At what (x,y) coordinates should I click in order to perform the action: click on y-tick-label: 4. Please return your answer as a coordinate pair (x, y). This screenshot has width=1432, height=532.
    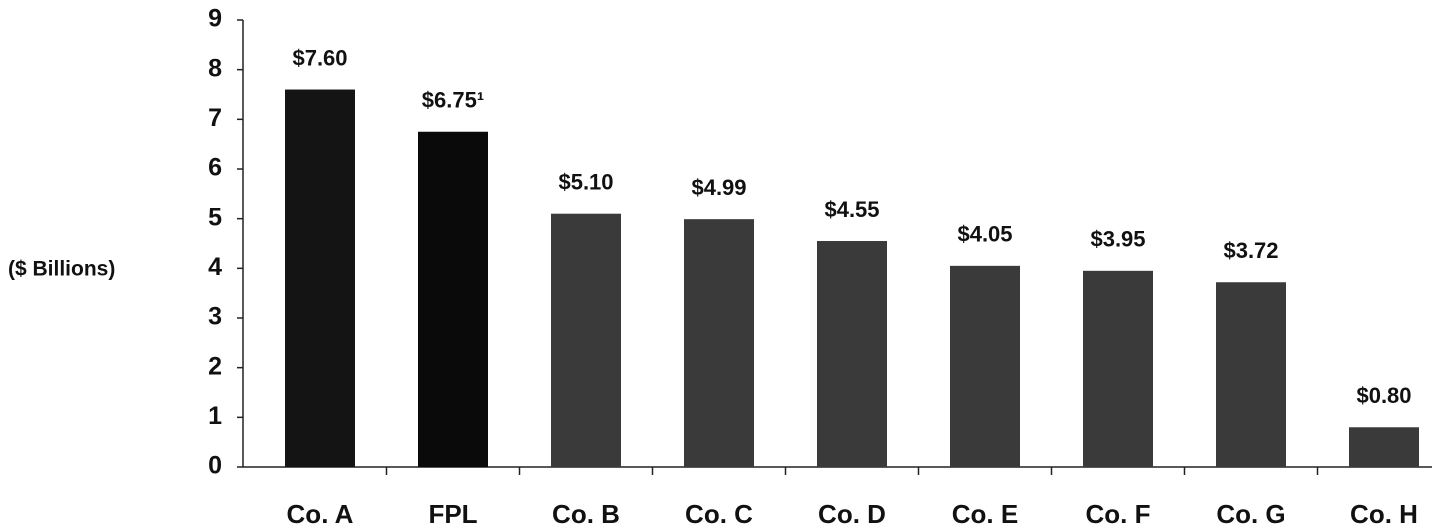
    Looking at the image, I should click on (215, 267).